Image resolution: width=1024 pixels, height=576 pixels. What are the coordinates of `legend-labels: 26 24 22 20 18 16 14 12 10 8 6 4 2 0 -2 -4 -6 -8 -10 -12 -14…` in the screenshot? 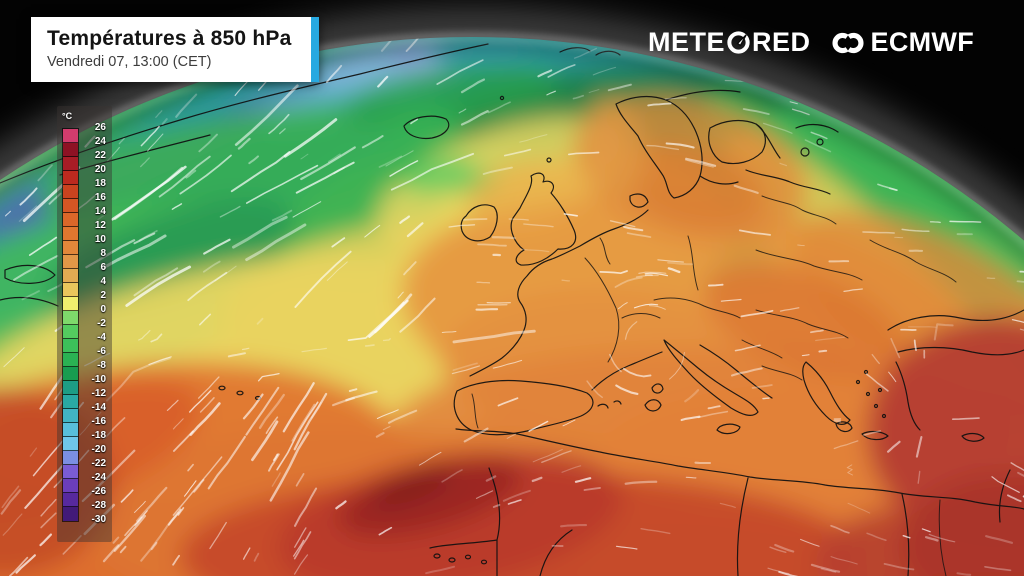 It's located at (84, 323).